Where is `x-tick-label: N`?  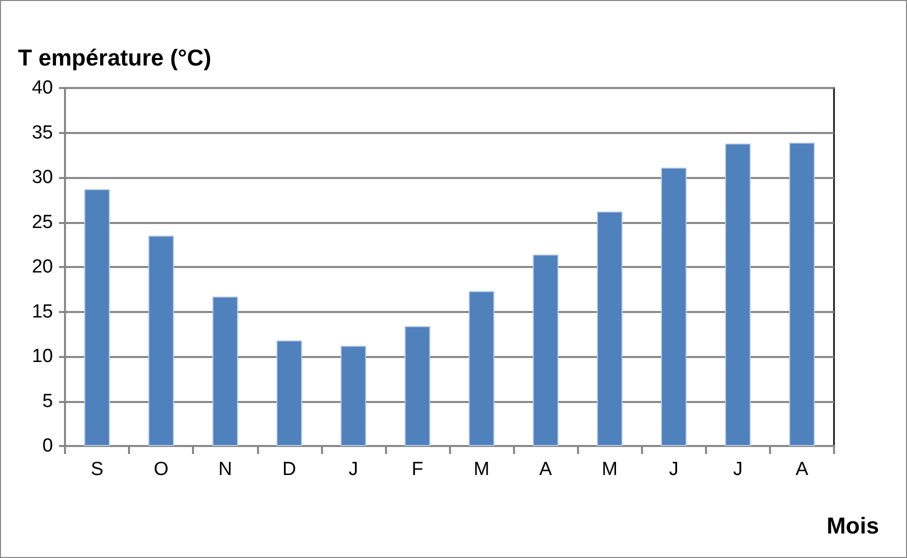
x-tick-label: N is located at coordinates (225, 469).